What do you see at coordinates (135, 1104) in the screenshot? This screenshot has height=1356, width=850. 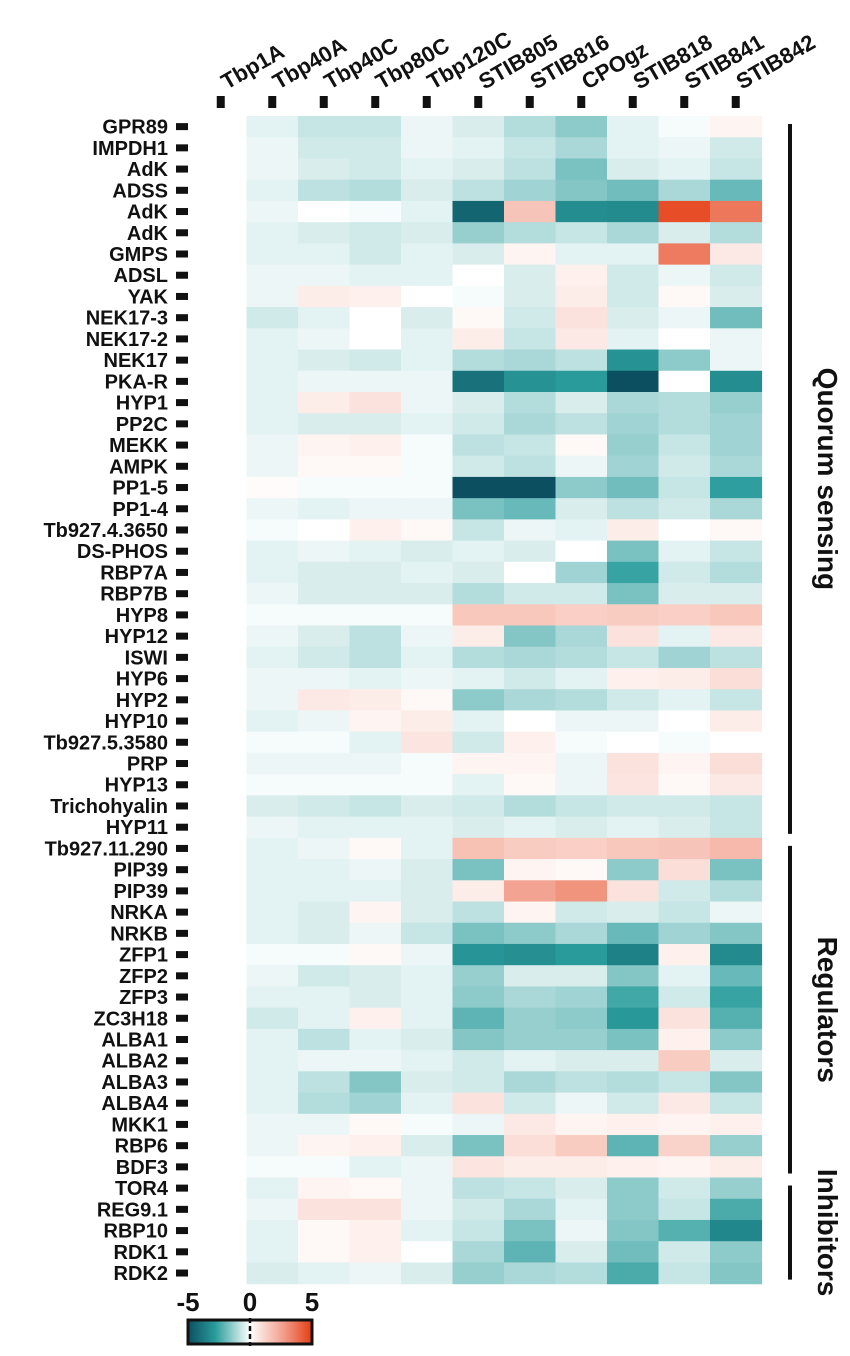 I see `row-label: ALBA4` at bounding box center [135, 1104].